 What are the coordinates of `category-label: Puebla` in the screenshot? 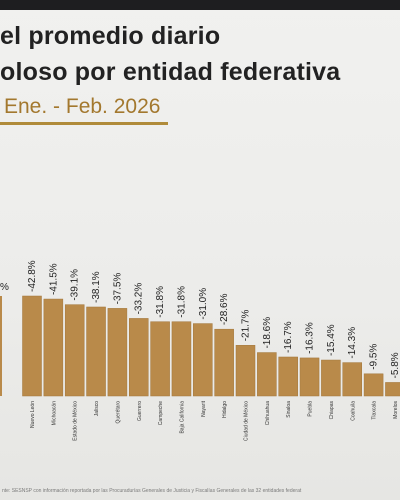 It's located at (311, 409).